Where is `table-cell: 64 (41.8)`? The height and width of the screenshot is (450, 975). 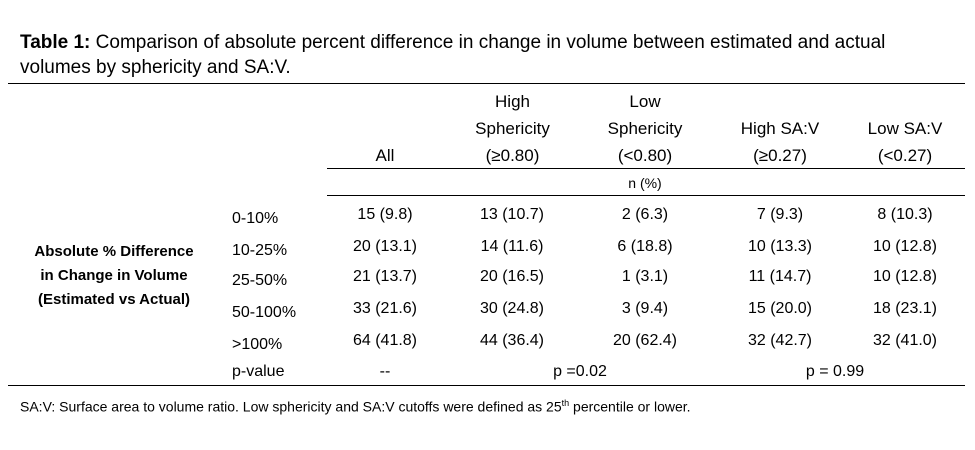 table-cell: 64 (41.8) is located at coordinates (385, 340).